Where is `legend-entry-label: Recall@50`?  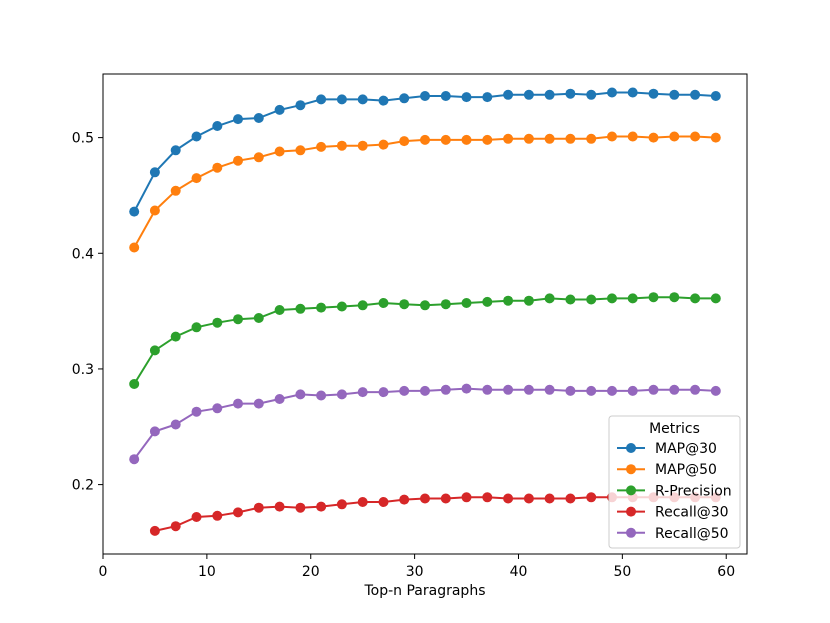 legend-entry-label: Recall@50 is located at coordinates (692, 534).